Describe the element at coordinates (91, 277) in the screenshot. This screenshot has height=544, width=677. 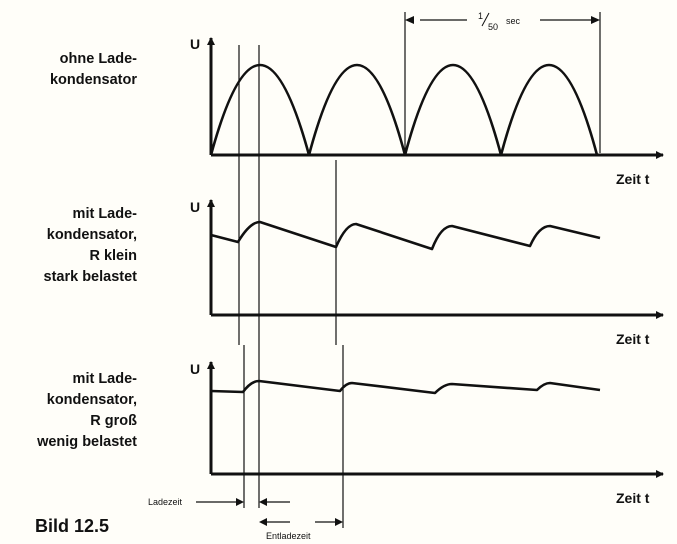
I see `panel-2-label-line: stark belastet` at that location.